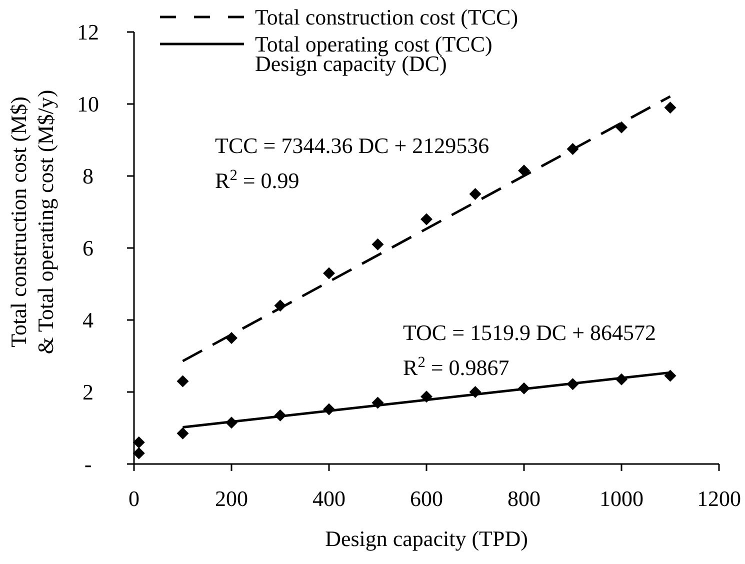 The width and height of the screenshot is (745, 564). I want to click on y-tick-label: 6, so click(88, 248).